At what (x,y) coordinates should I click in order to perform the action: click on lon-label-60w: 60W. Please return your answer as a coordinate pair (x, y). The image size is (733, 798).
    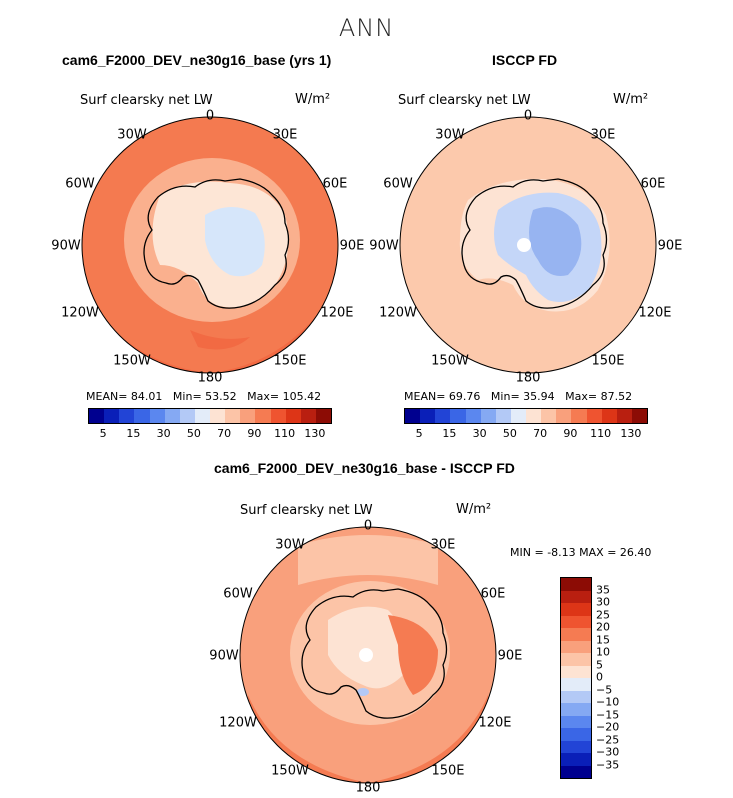
    Looking at the image, I should click on (80, 184).